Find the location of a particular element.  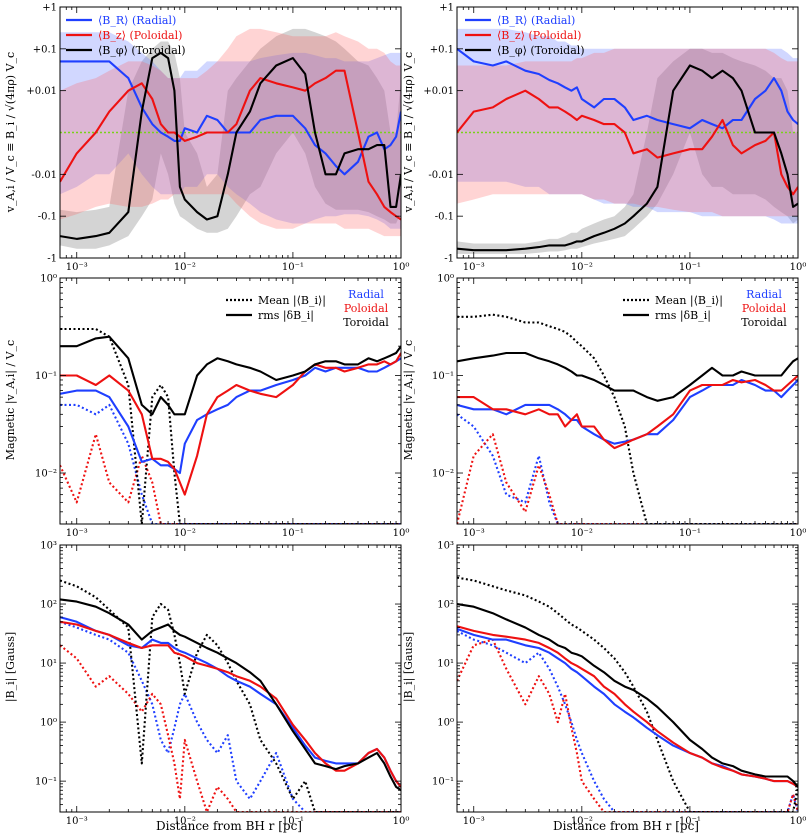

row2-left-ylabel: Magnetic |v_A,i| / V_c is located at coordinates (11, 400).